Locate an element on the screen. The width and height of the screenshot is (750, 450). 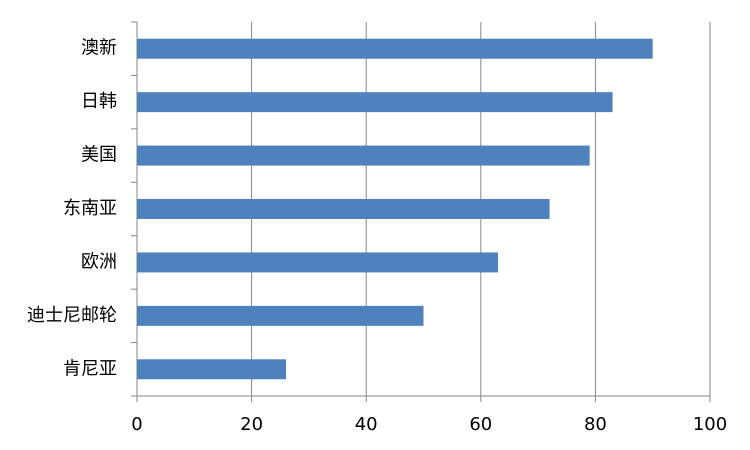
x-tick-label: 80 is located at coordinates (595, 424).